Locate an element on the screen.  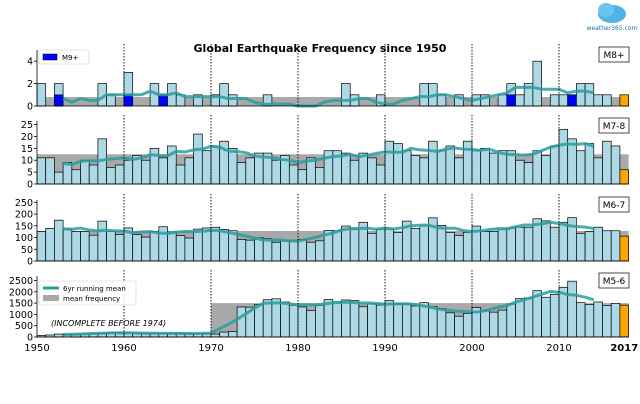
bar-1964 is located at coordinates (163, 171).